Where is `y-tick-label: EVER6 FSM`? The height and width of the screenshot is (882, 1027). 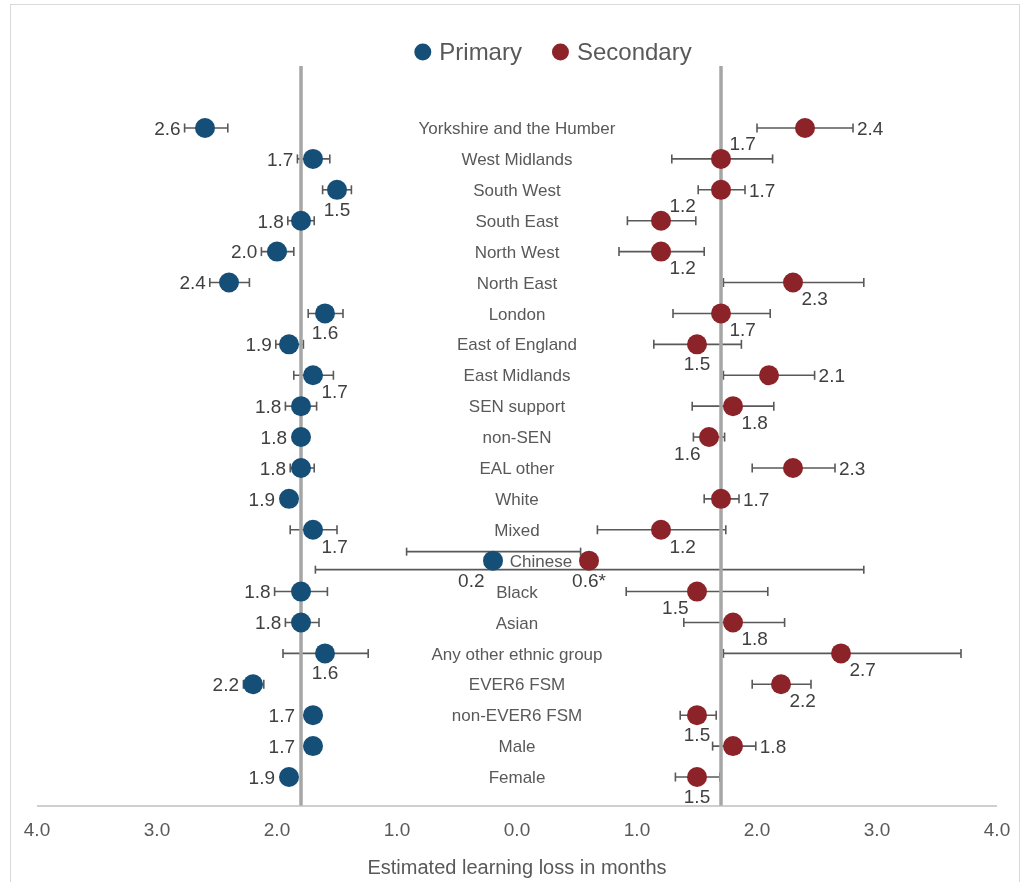 y-tick-label: EVER6 FSM is located at coordinates (517, 685).